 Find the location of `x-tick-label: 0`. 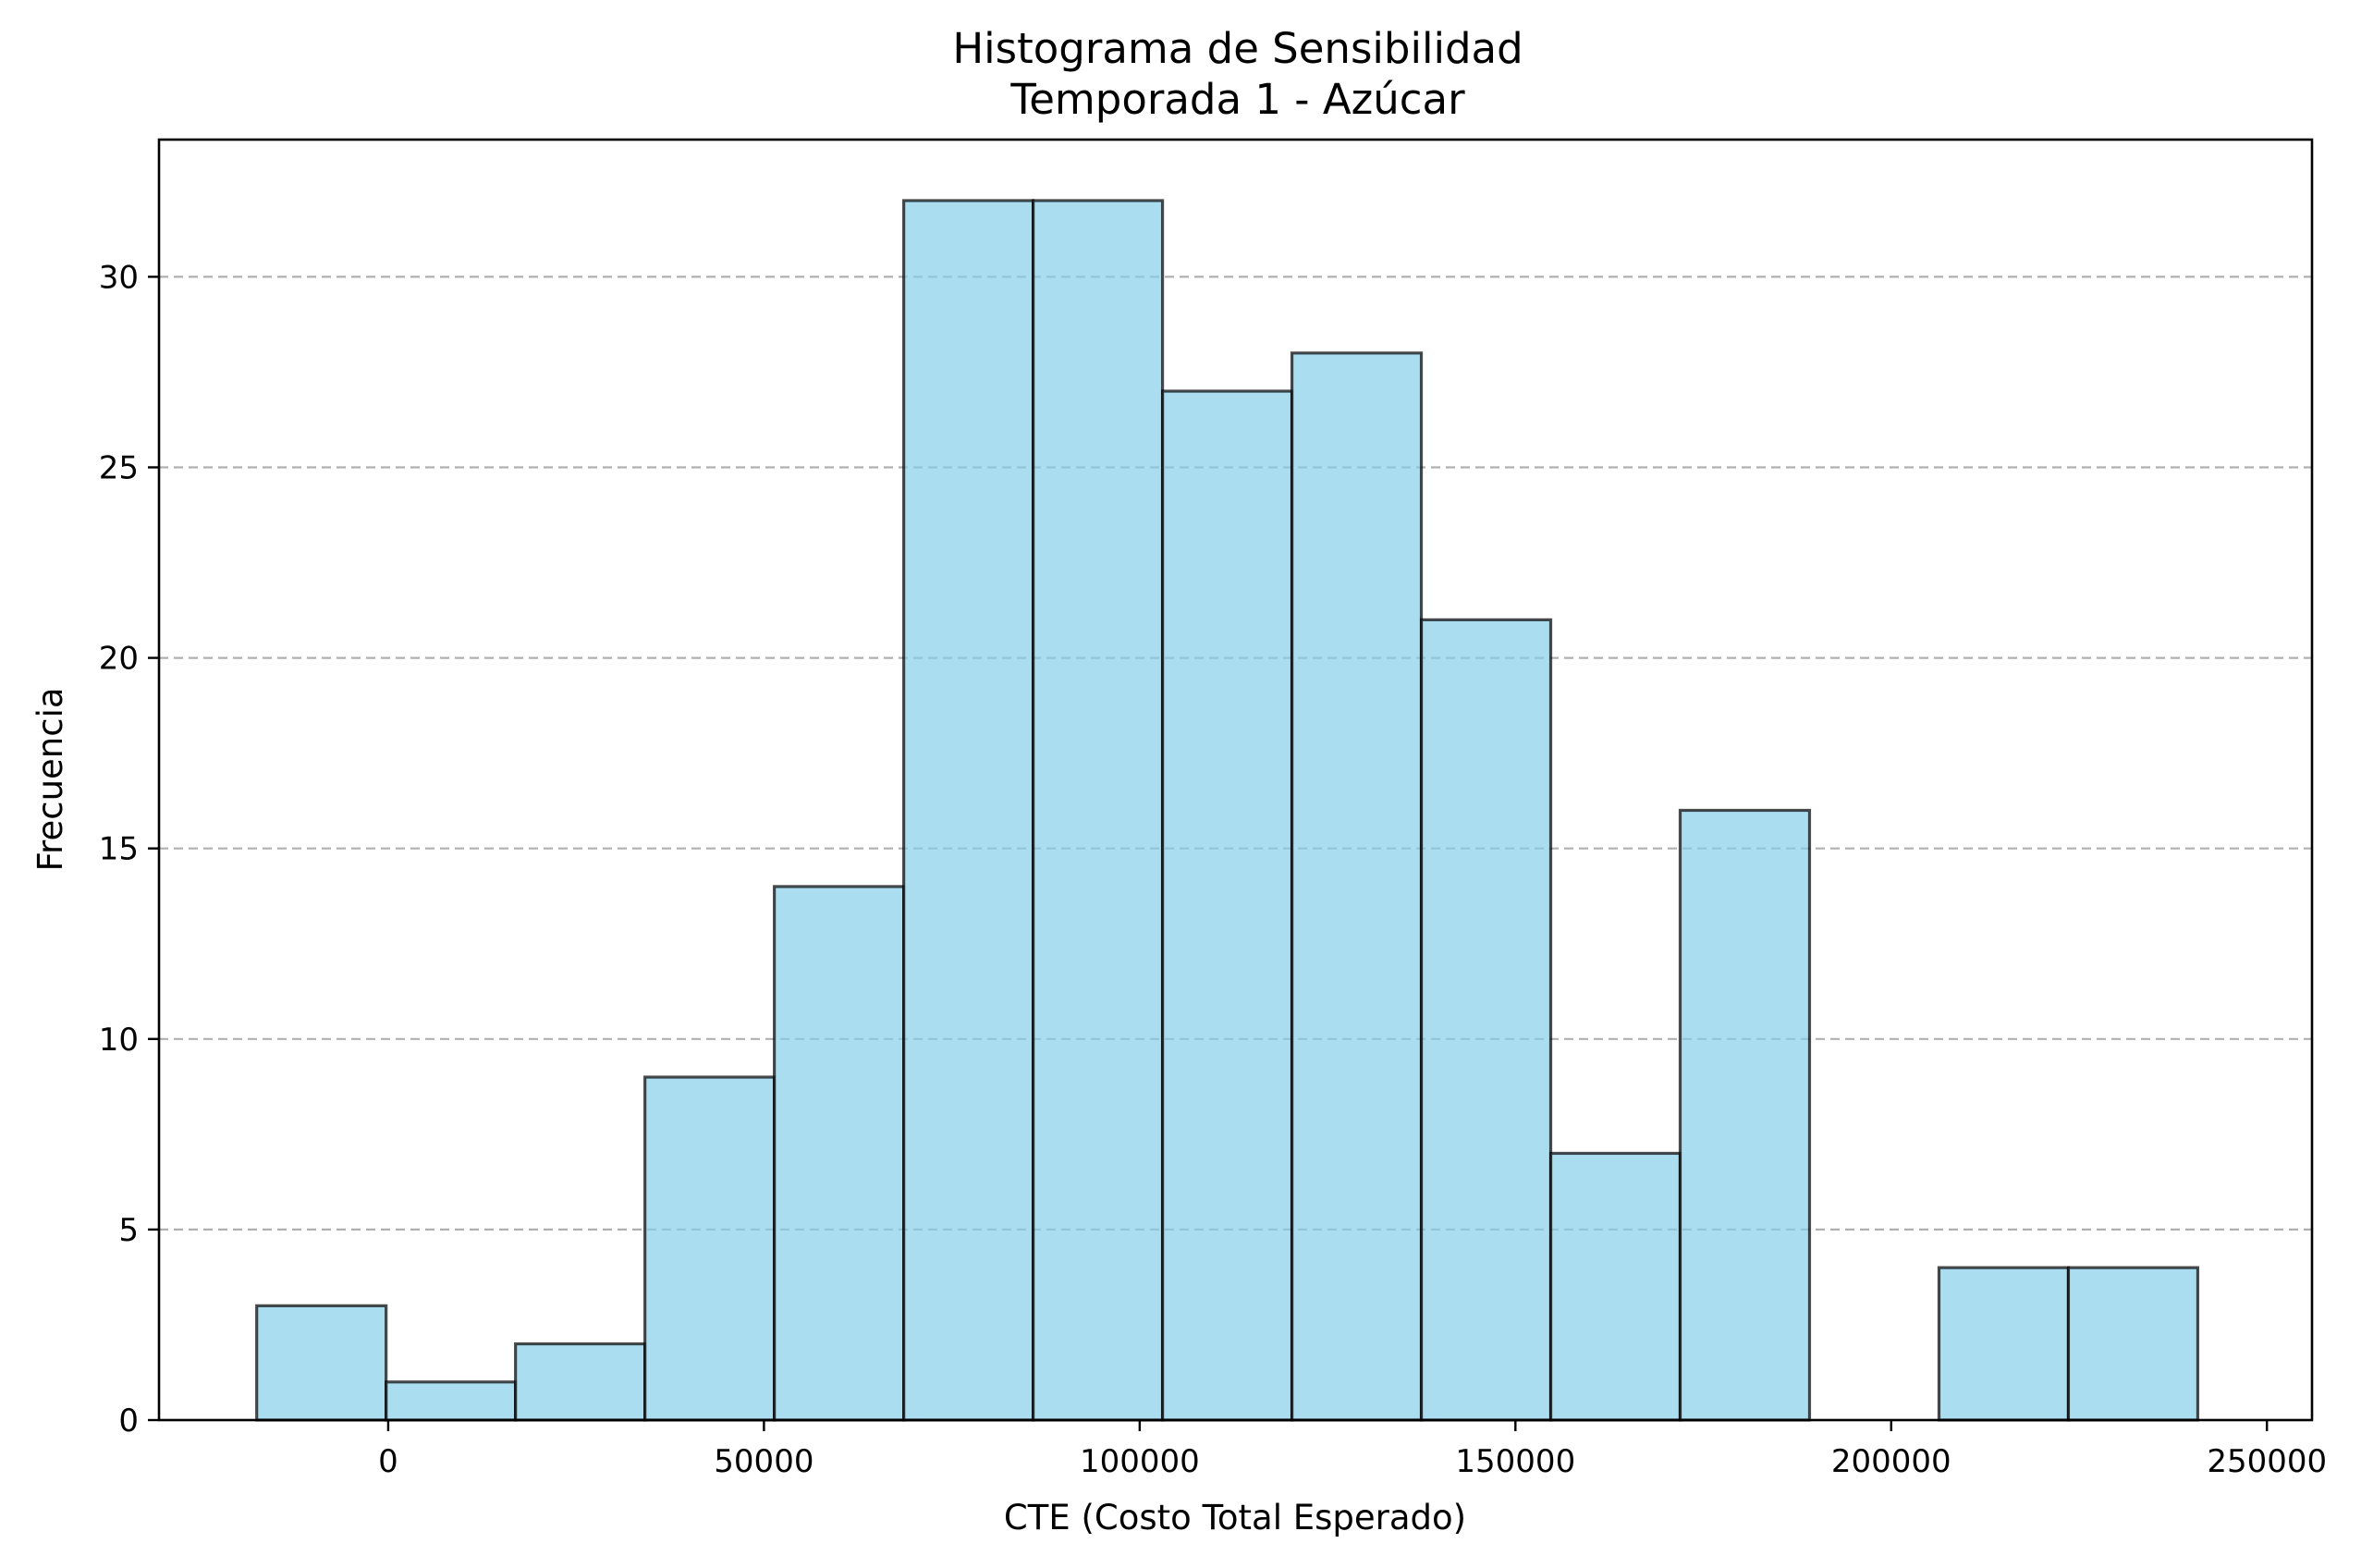

x-tick-label: 0 is located at coordinates (388, 1462).